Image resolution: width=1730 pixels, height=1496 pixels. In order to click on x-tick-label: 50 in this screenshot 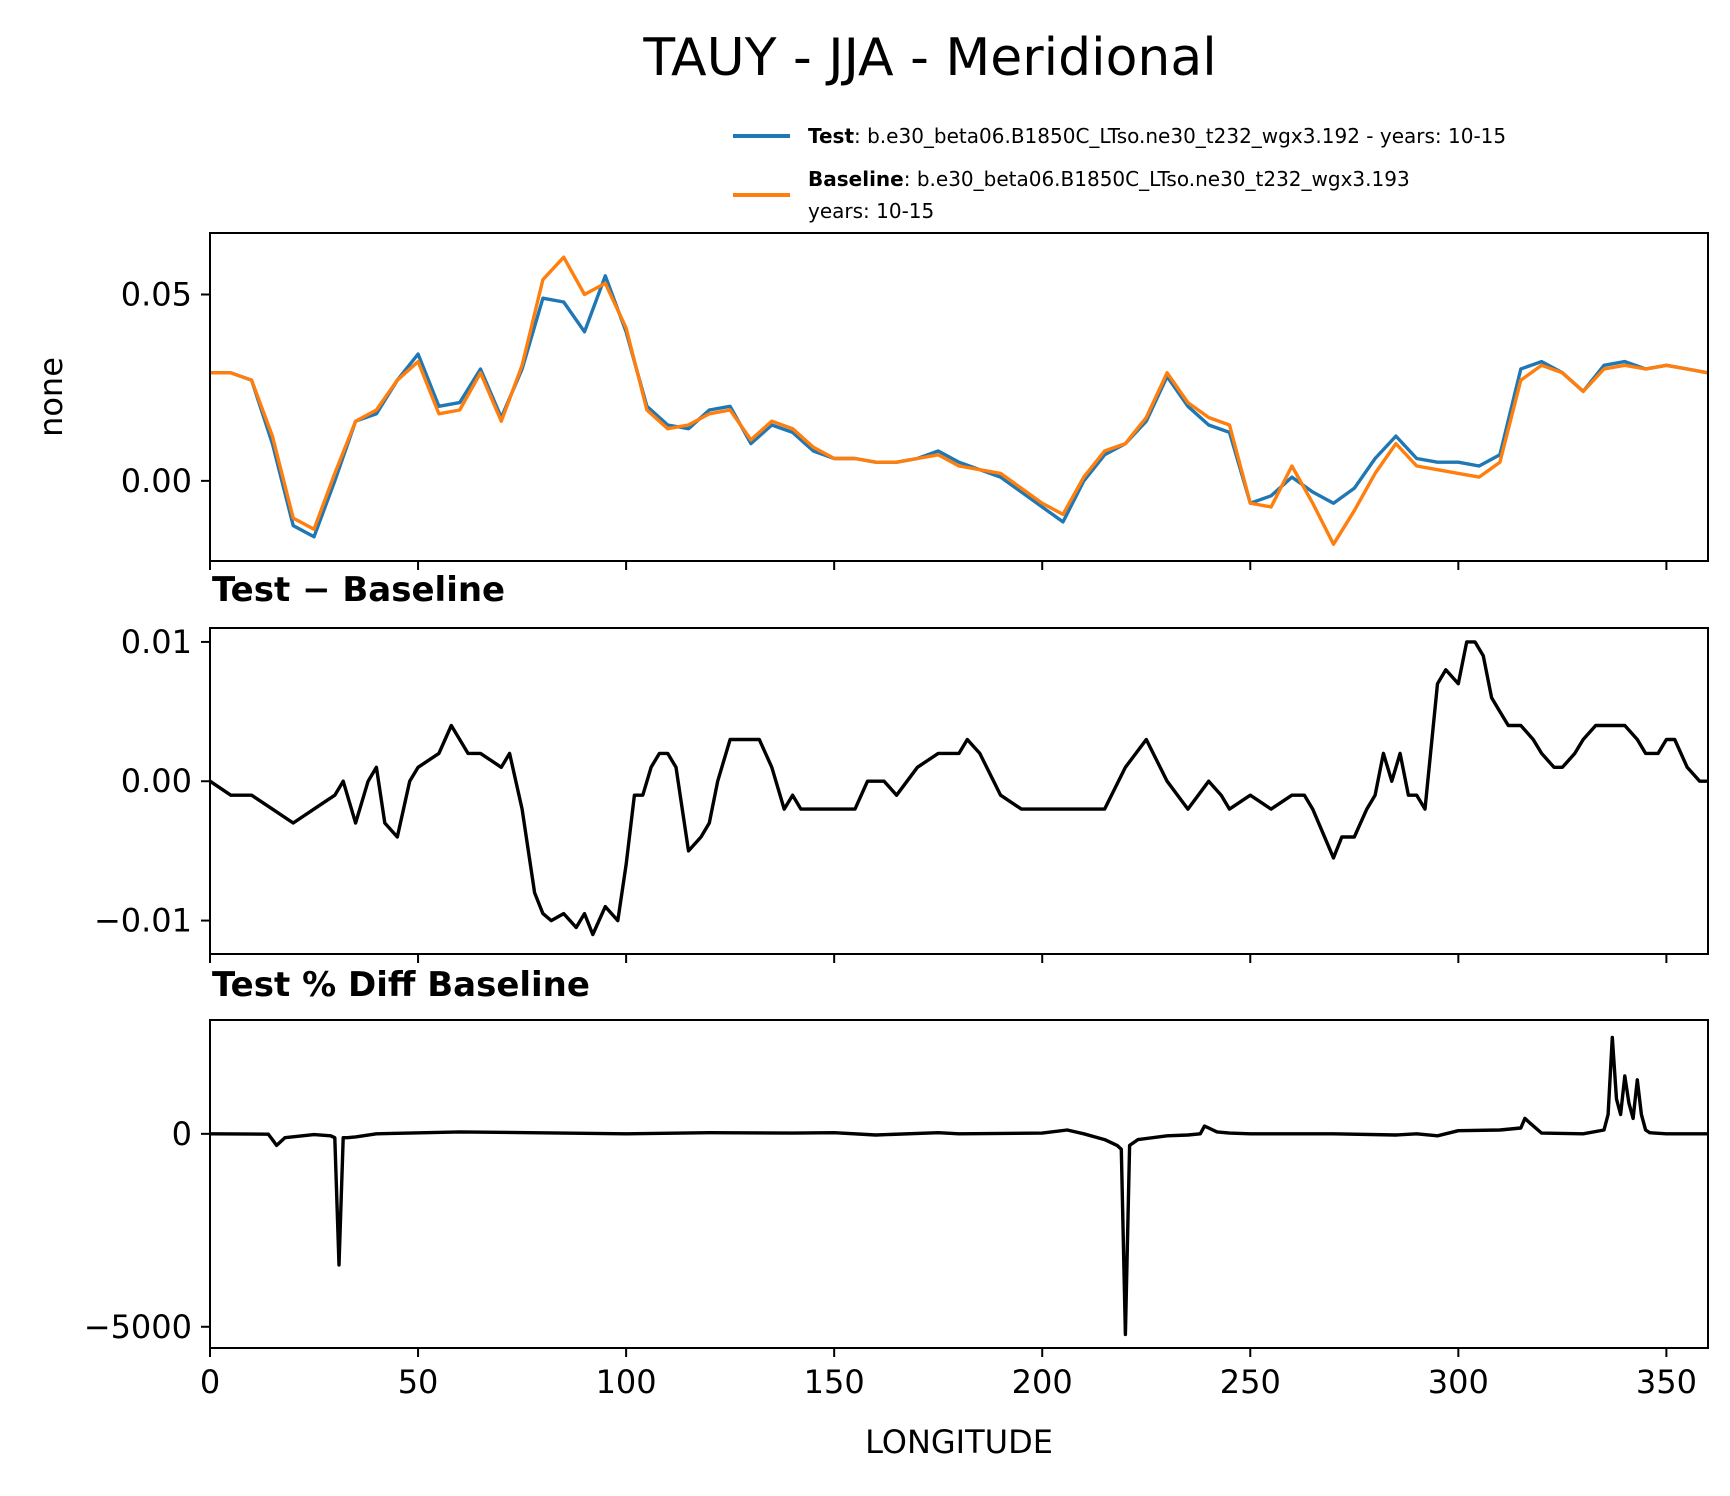, I will do `click(418, 1382)`.